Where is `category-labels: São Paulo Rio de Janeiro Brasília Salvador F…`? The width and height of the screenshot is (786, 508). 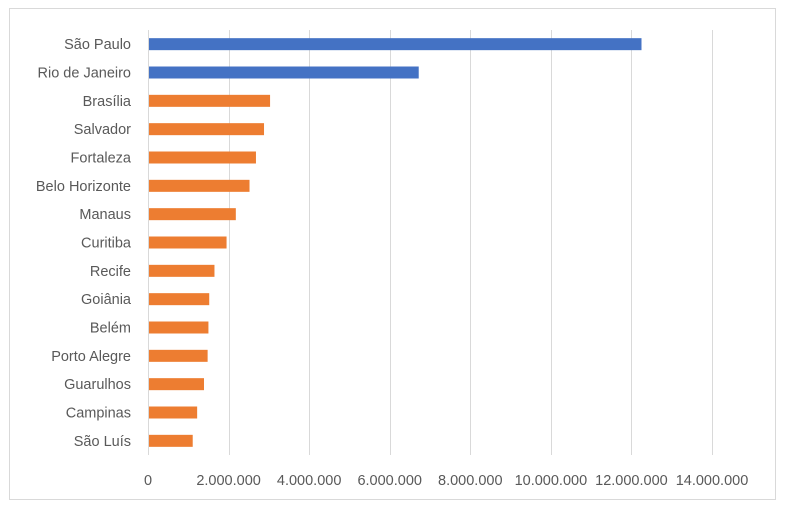
category-labels: São Paulo Rio de Janeiro Brasília Salvador F… is located at coordinates (84, 243).